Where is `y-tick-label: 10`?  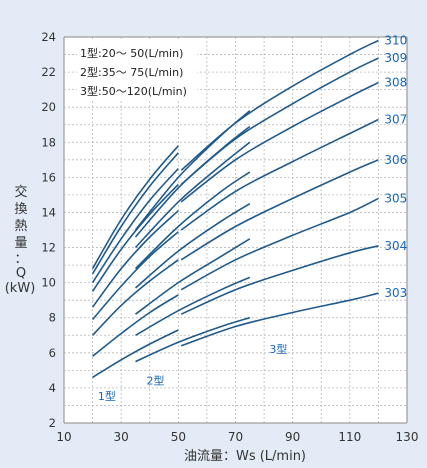
y-tick-label: 10 is located at coordinates (48, 283).